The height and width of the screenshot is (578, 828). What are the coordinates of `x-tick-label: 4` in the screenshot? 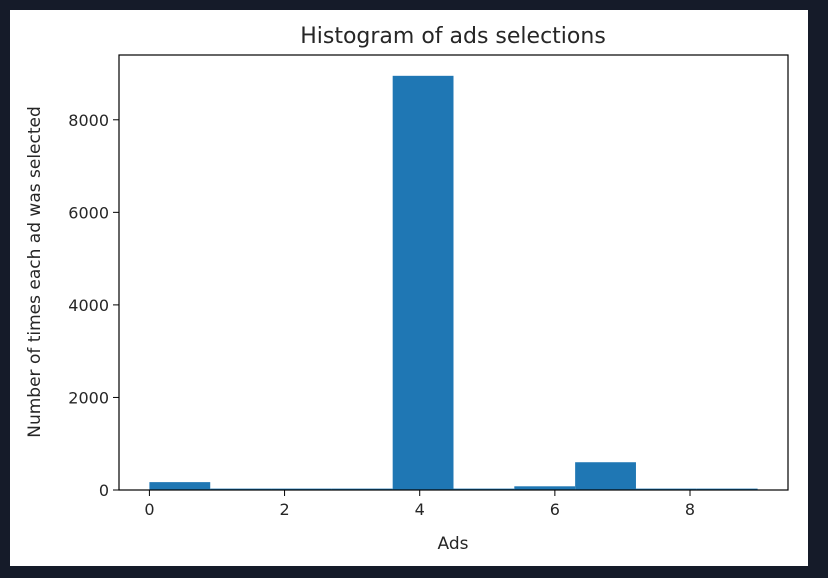 It's located at (420, 509).